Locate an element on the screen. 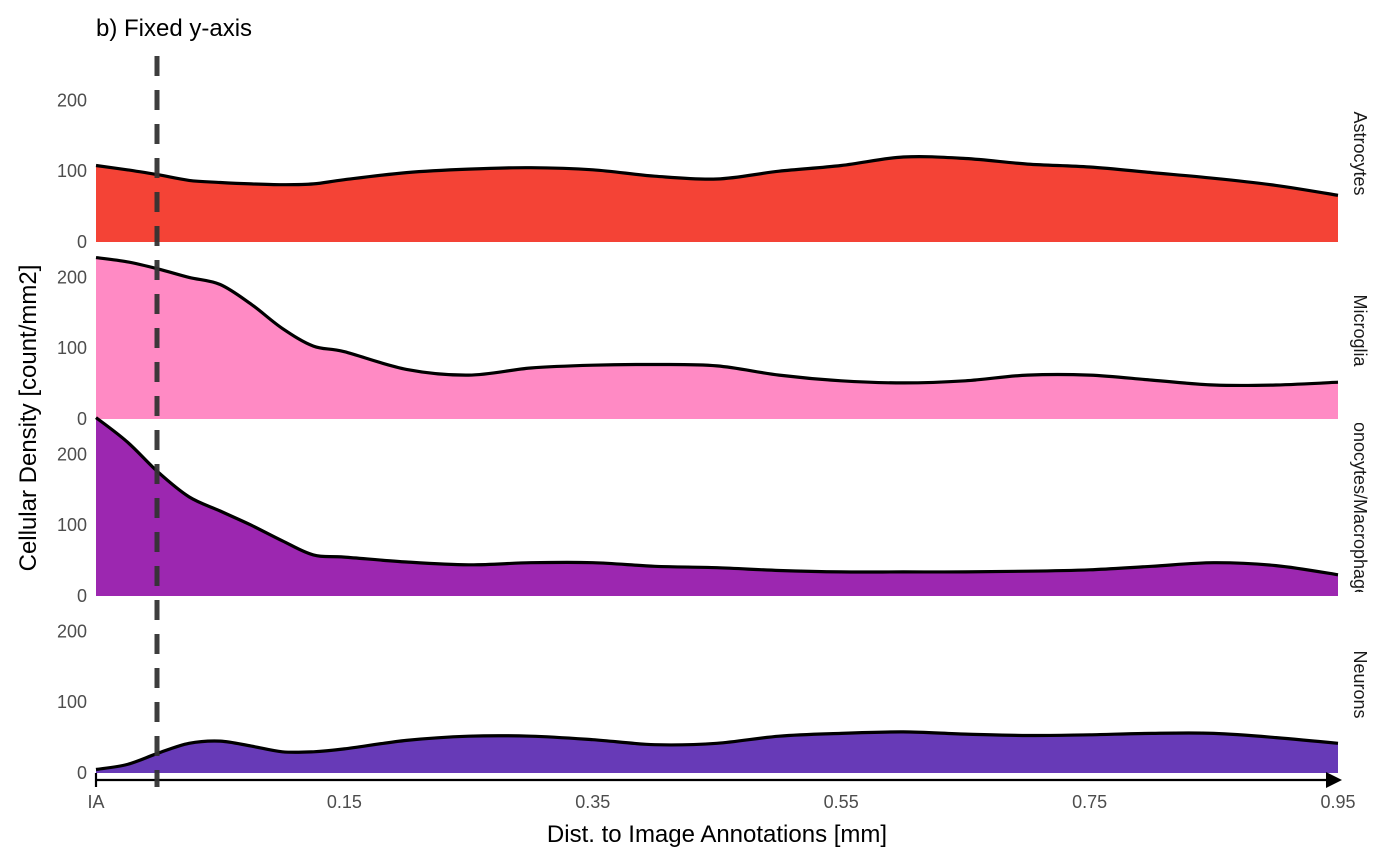 The height and width of the screenshot is (865, 1400). facet-strip-label: Monocytes/Macrophages is located at coordinates (1360, 507).